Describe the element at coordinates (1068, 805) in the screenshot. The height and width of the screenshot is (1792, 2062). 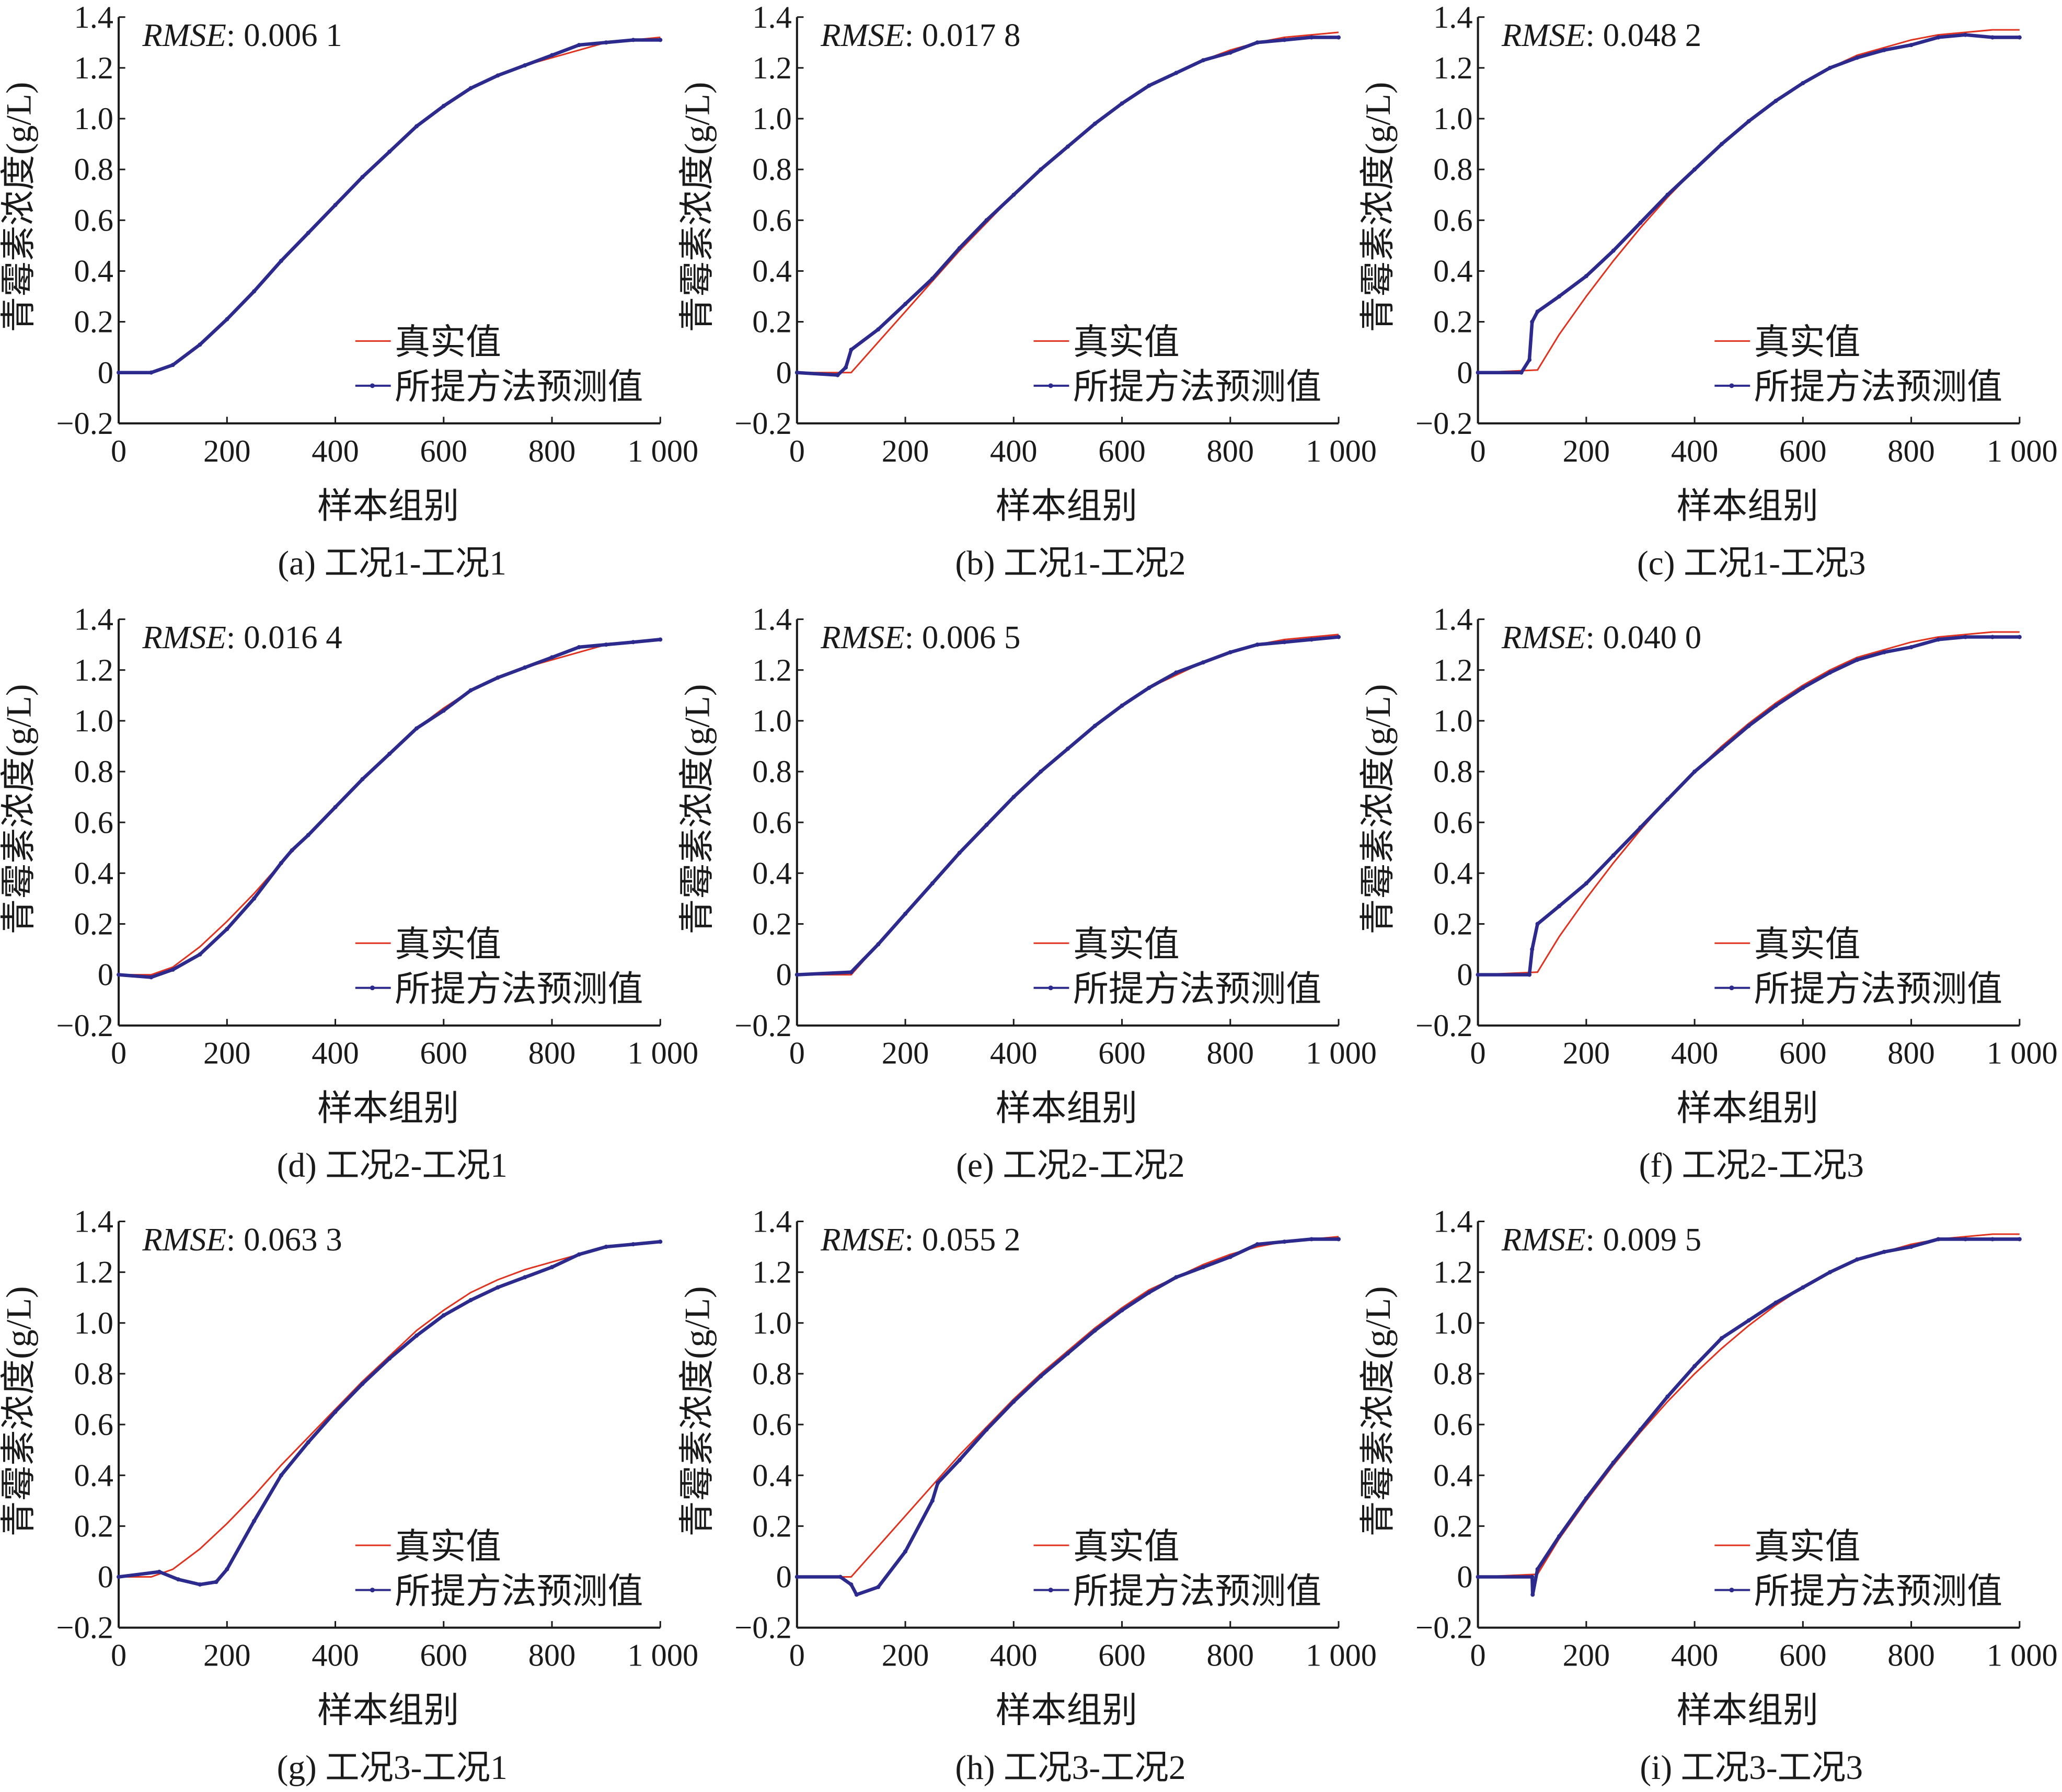
I see `series-line-true` at that location.